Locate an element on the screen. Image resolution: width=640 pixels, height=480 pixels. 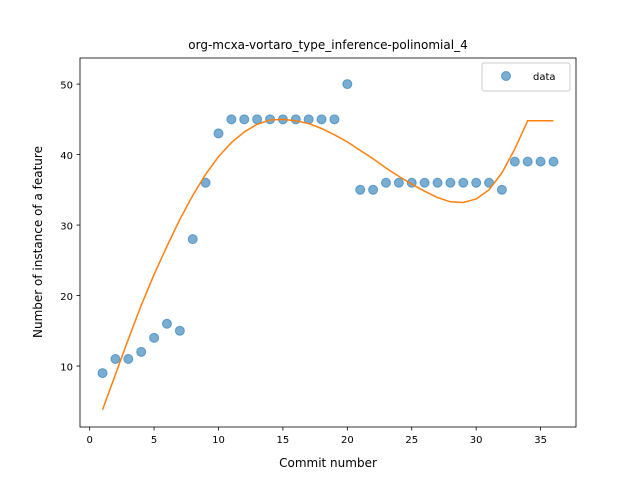
x-tick-label: 20 is located at coordinates (347, 440).